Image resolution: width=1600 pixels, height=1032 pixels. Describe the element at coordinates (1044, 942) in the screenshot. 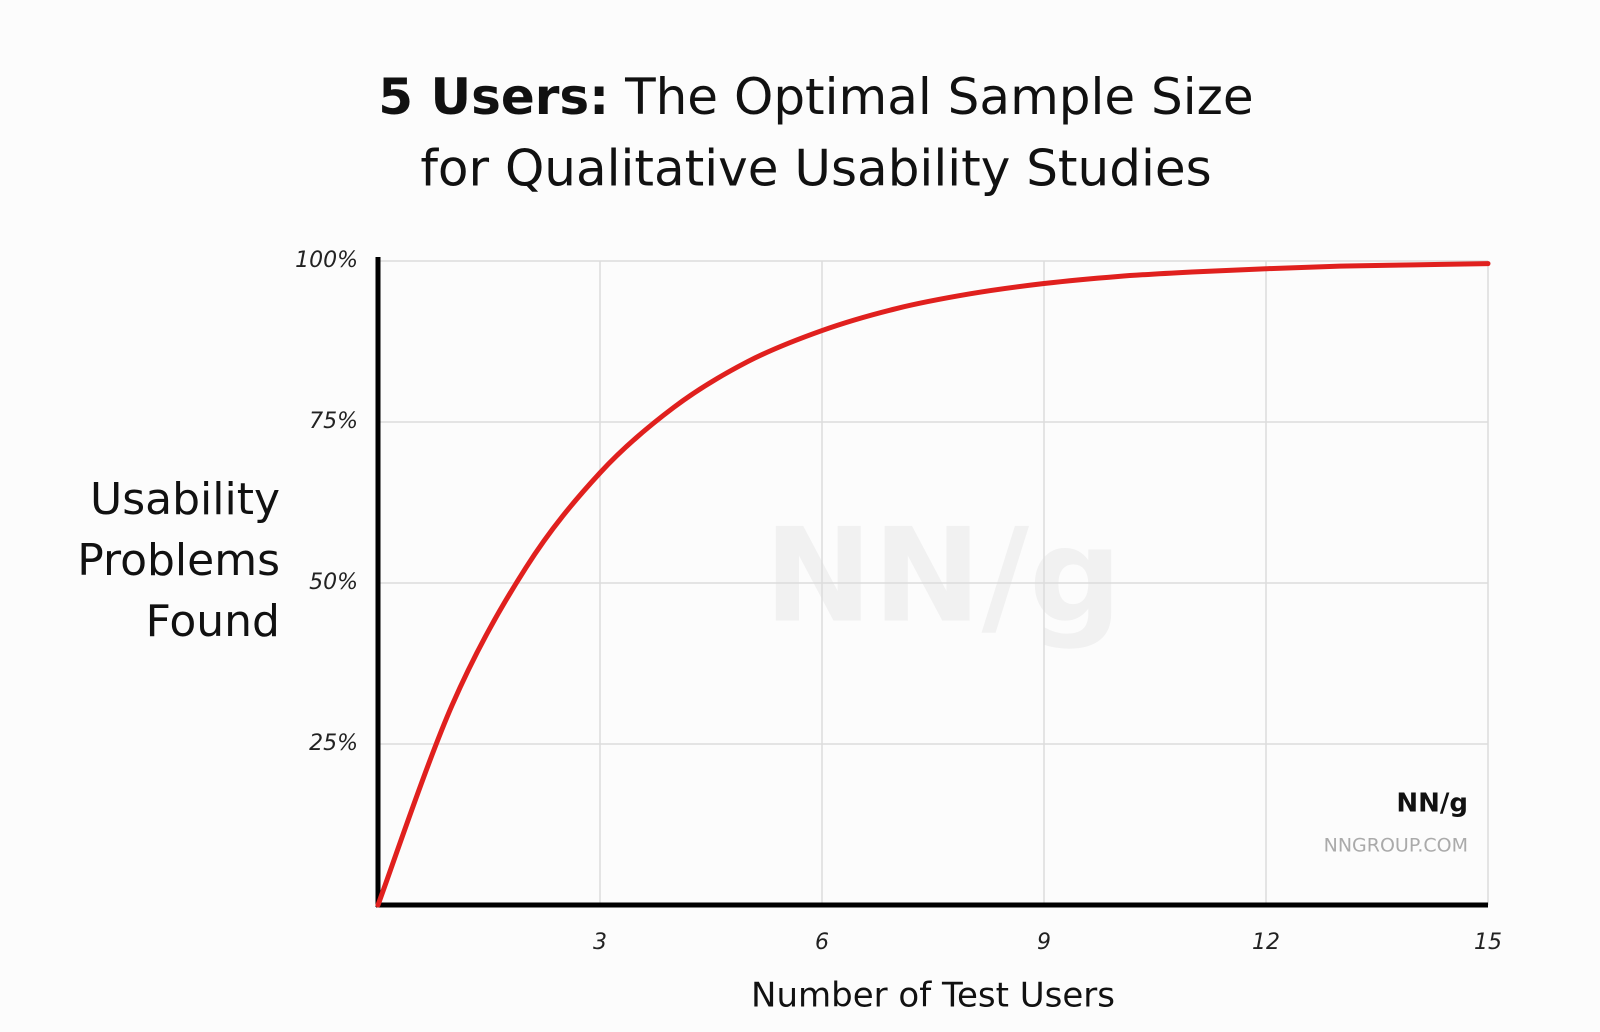

I see `x-tick-label: 9` at that location.